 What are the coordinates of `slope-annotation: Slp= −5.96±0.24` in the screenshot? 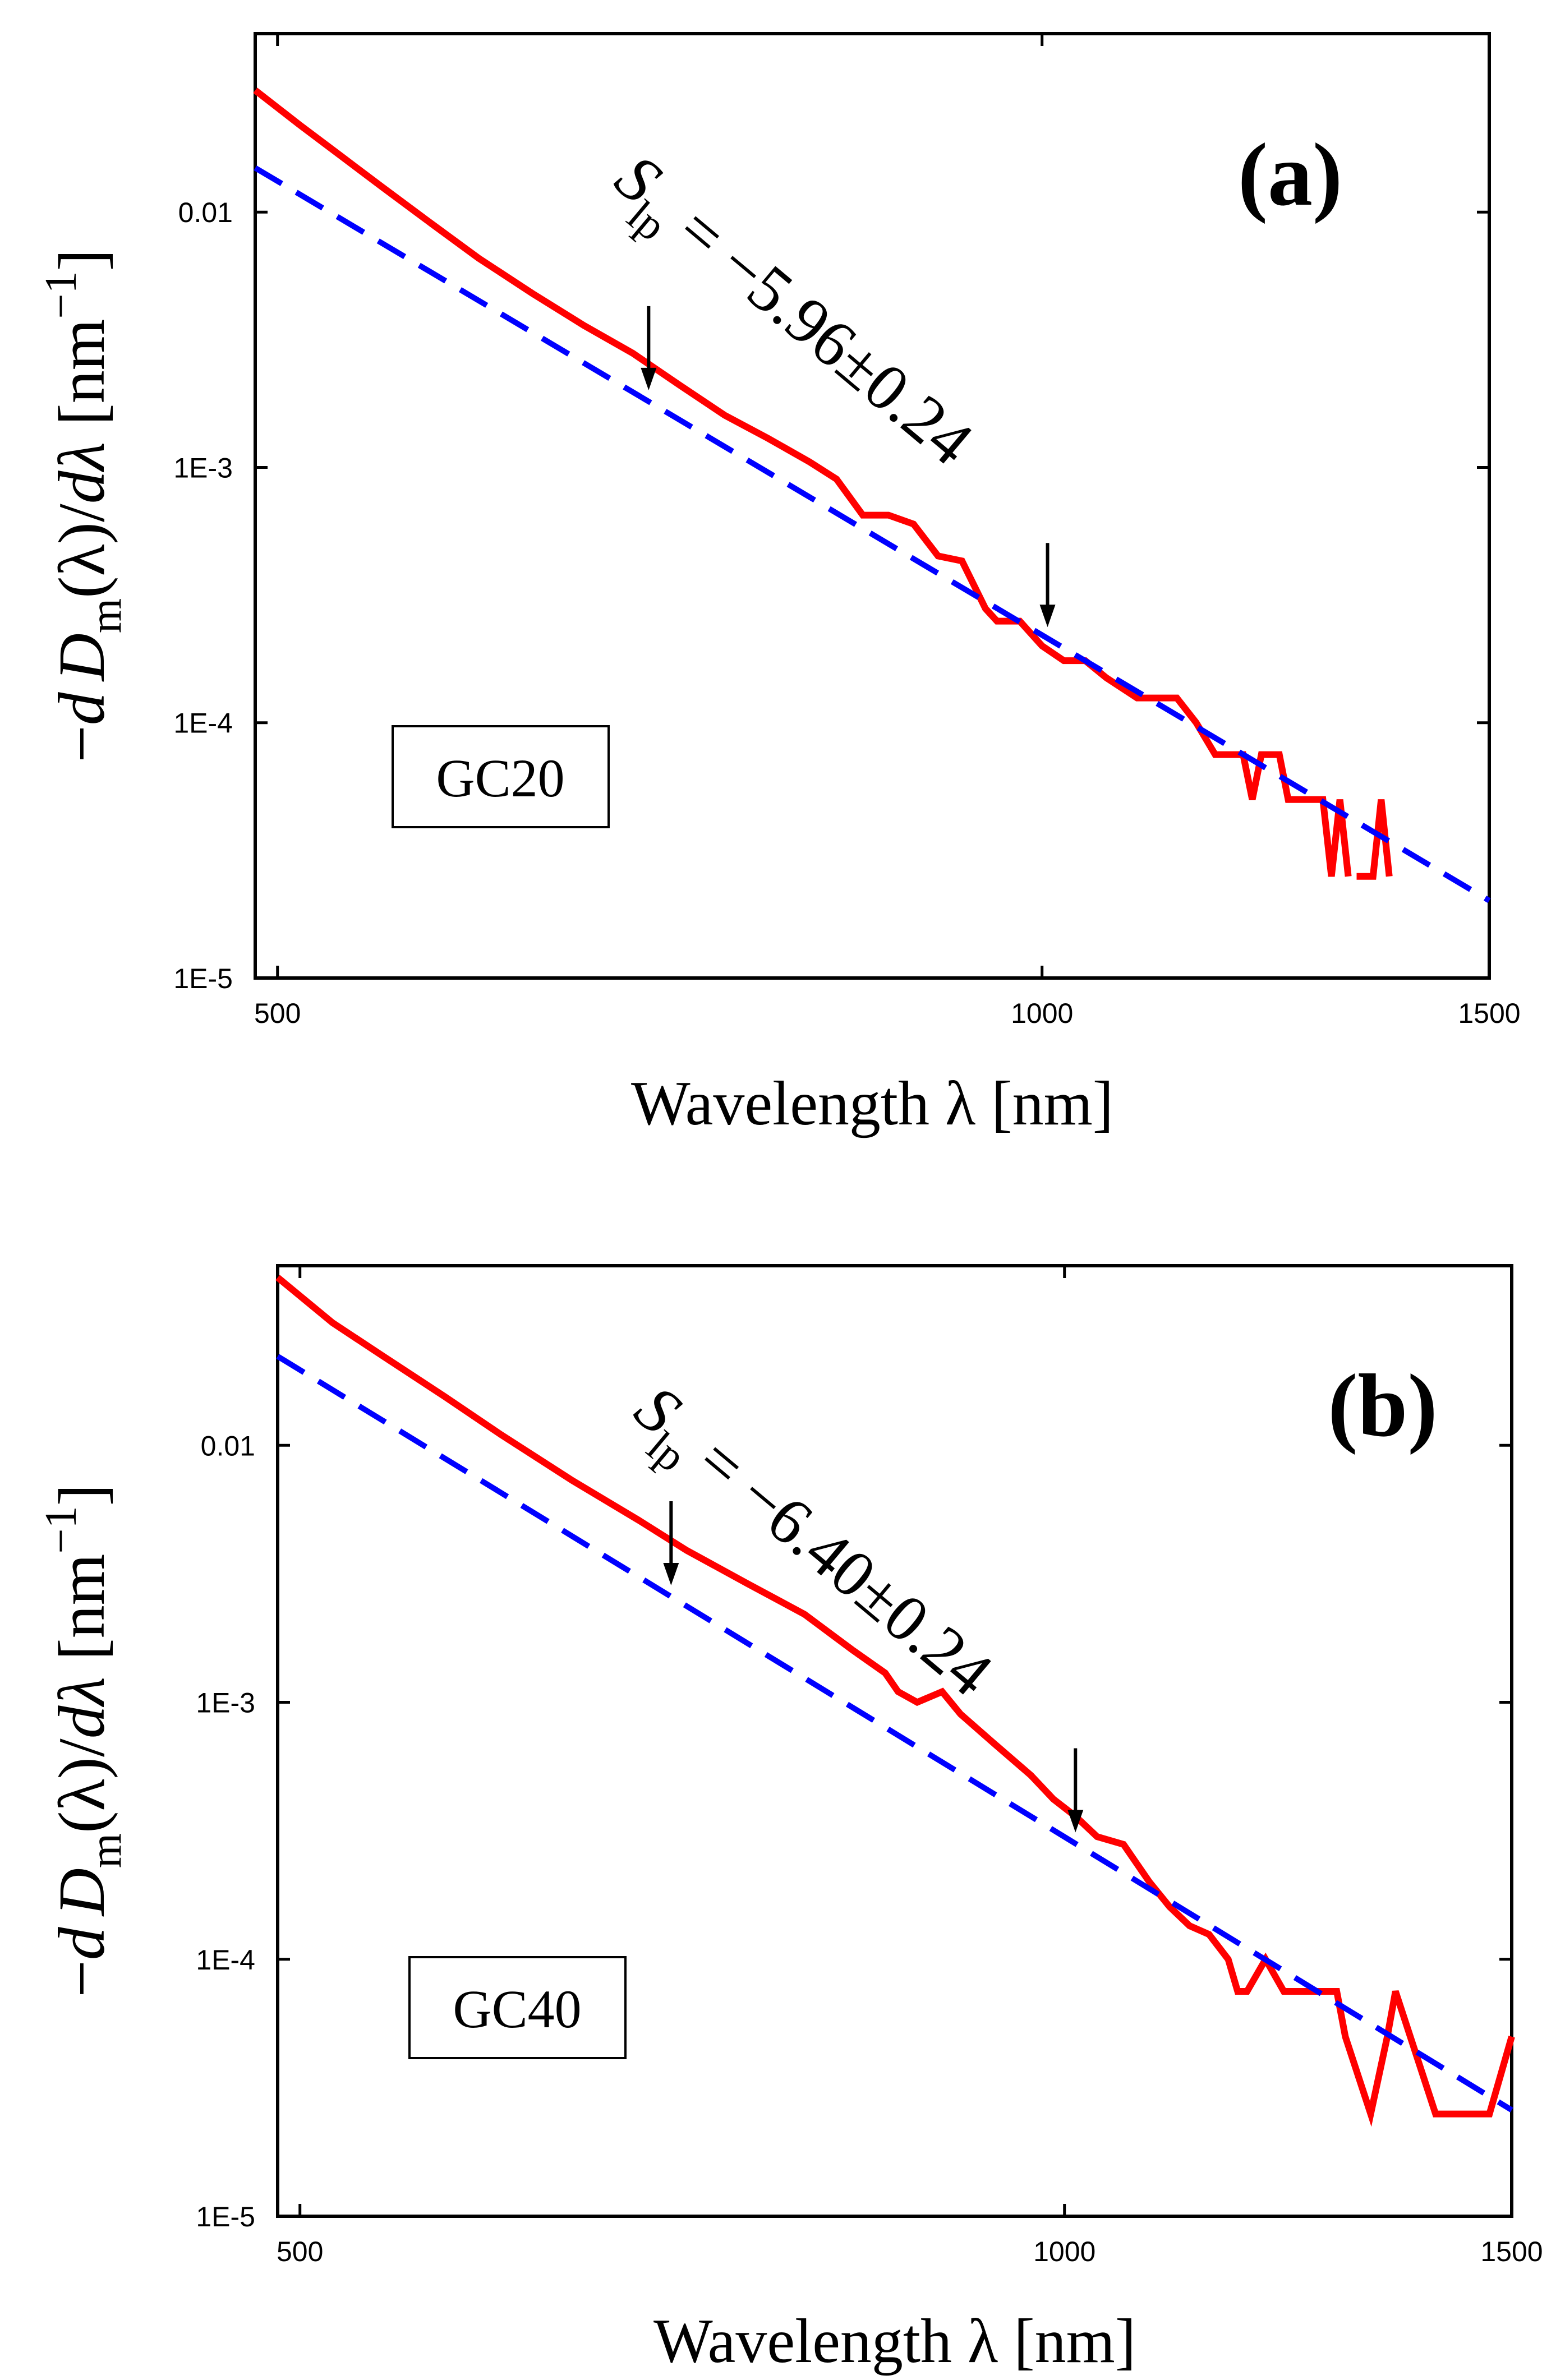 It's located at (790, 315).